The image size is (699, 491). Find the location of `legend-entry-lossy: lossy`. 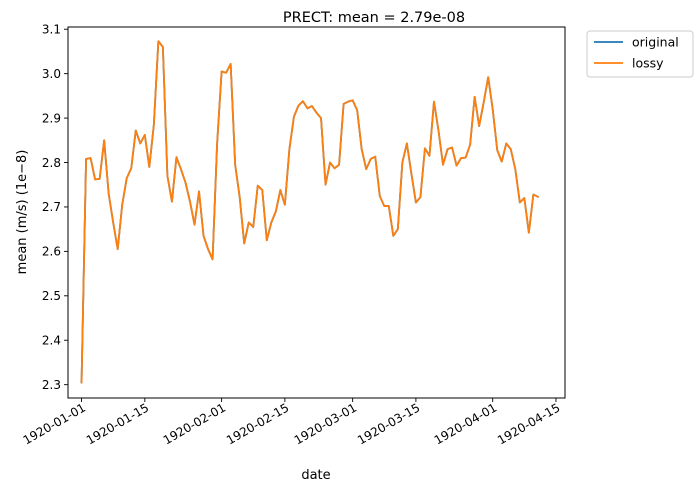

legend-entry-lossy: lossy is located at coordinates (648, 63).